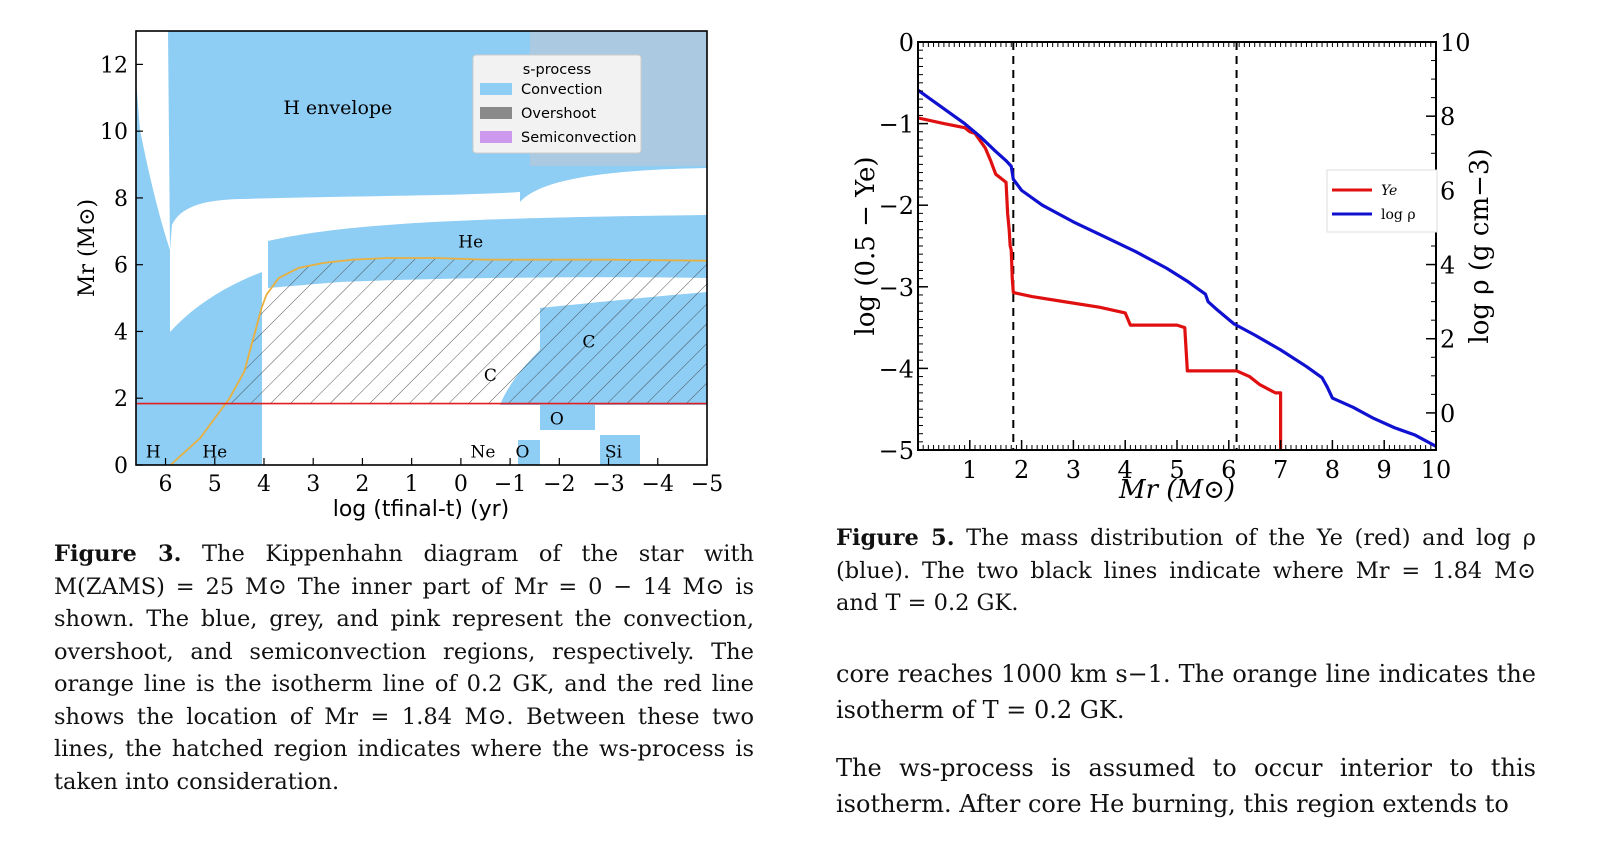 The image size is (1623, 850). I want to click on ye-rho-ytick-right-label: 6, so click(1447, 191).